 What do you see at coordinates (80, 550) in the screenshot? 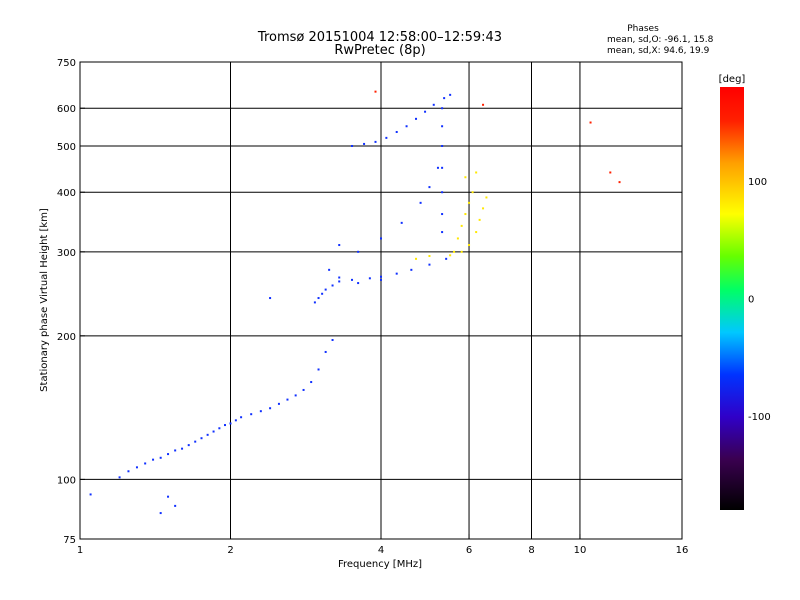
I see `x-tick-label: 1` at bounding box center [80, 550].